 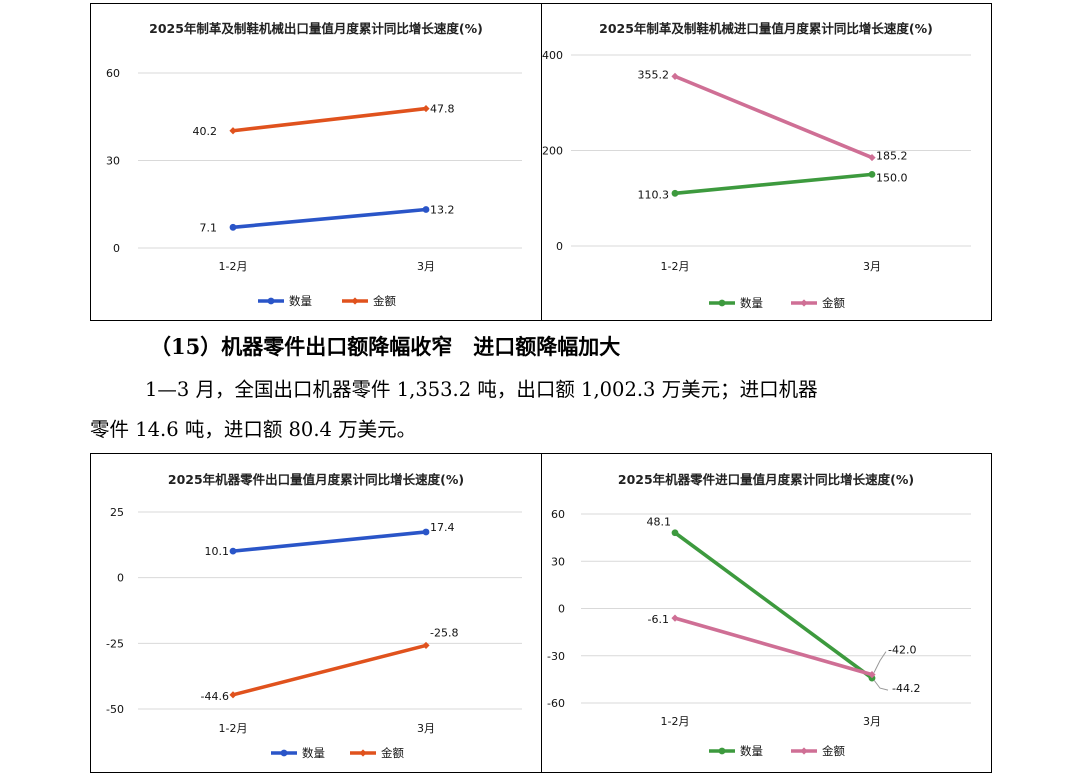 What do you see at coordinates (253, 429) in the screenshot?
I see `paragraph-line-2: 零件 14.6 吨，进口额 80.4 万美元。` at bounding box center [253, 429].